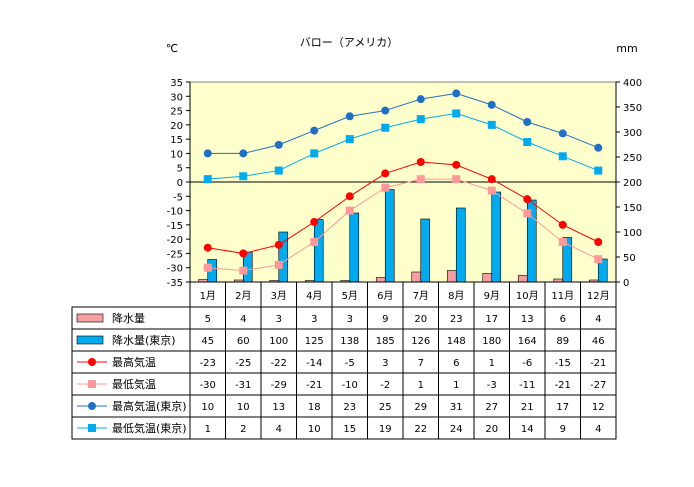 The height and width of the screenshot is (487, 694). I want to click on table-cell: -27, so click(598, 385).